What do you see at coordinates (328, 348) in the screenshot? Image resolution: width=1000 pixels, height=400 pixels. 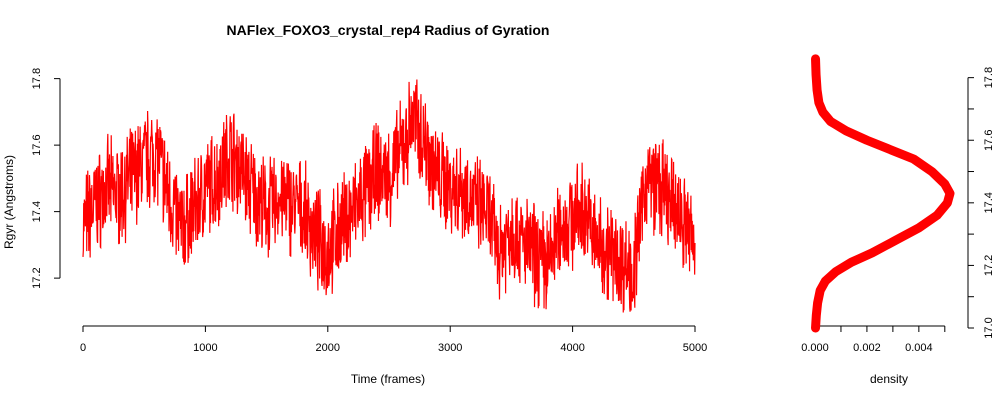 I see `main-x-tick-label: 2000` at bounding box center [328, 348].